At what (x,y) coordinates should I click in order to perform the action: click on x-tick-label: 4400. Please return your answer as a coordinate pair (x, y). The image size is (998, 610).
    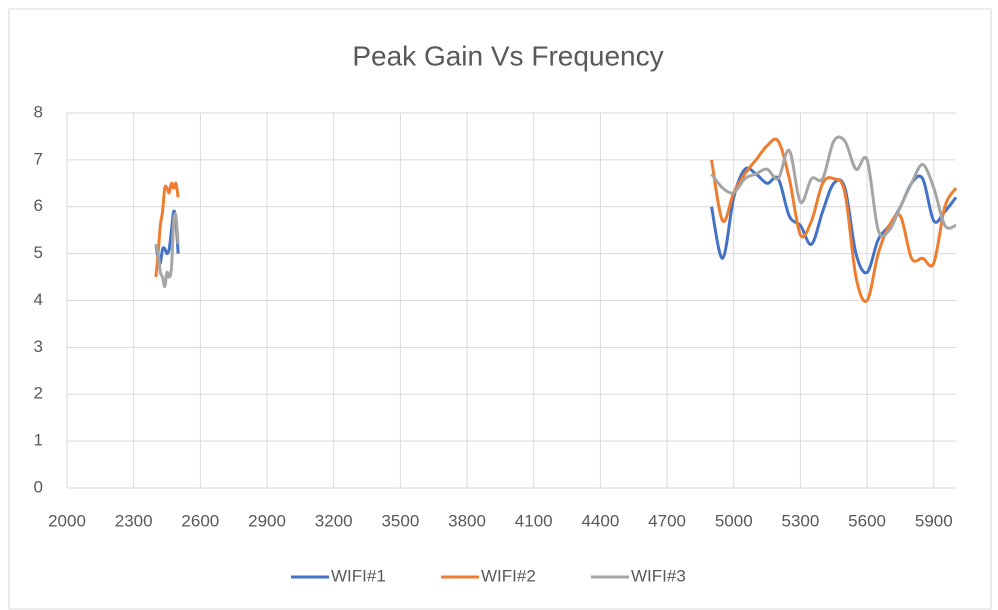
    Looking at the image, I should click on (600, 520).